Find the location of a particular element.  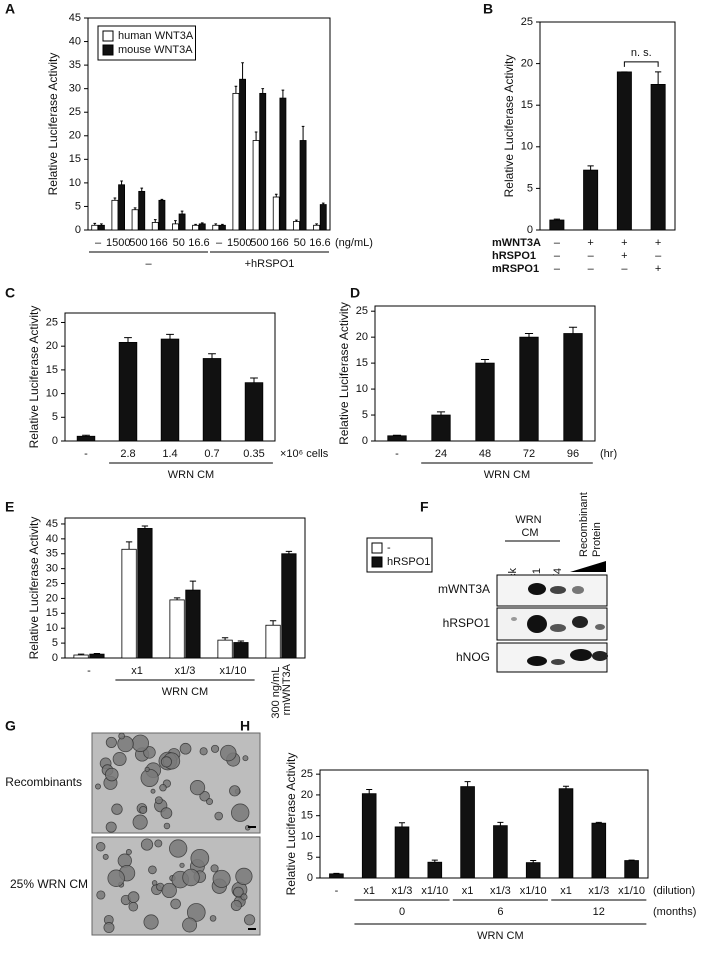

blot-group-label: WRN CM is located at coordinates (529, 526).